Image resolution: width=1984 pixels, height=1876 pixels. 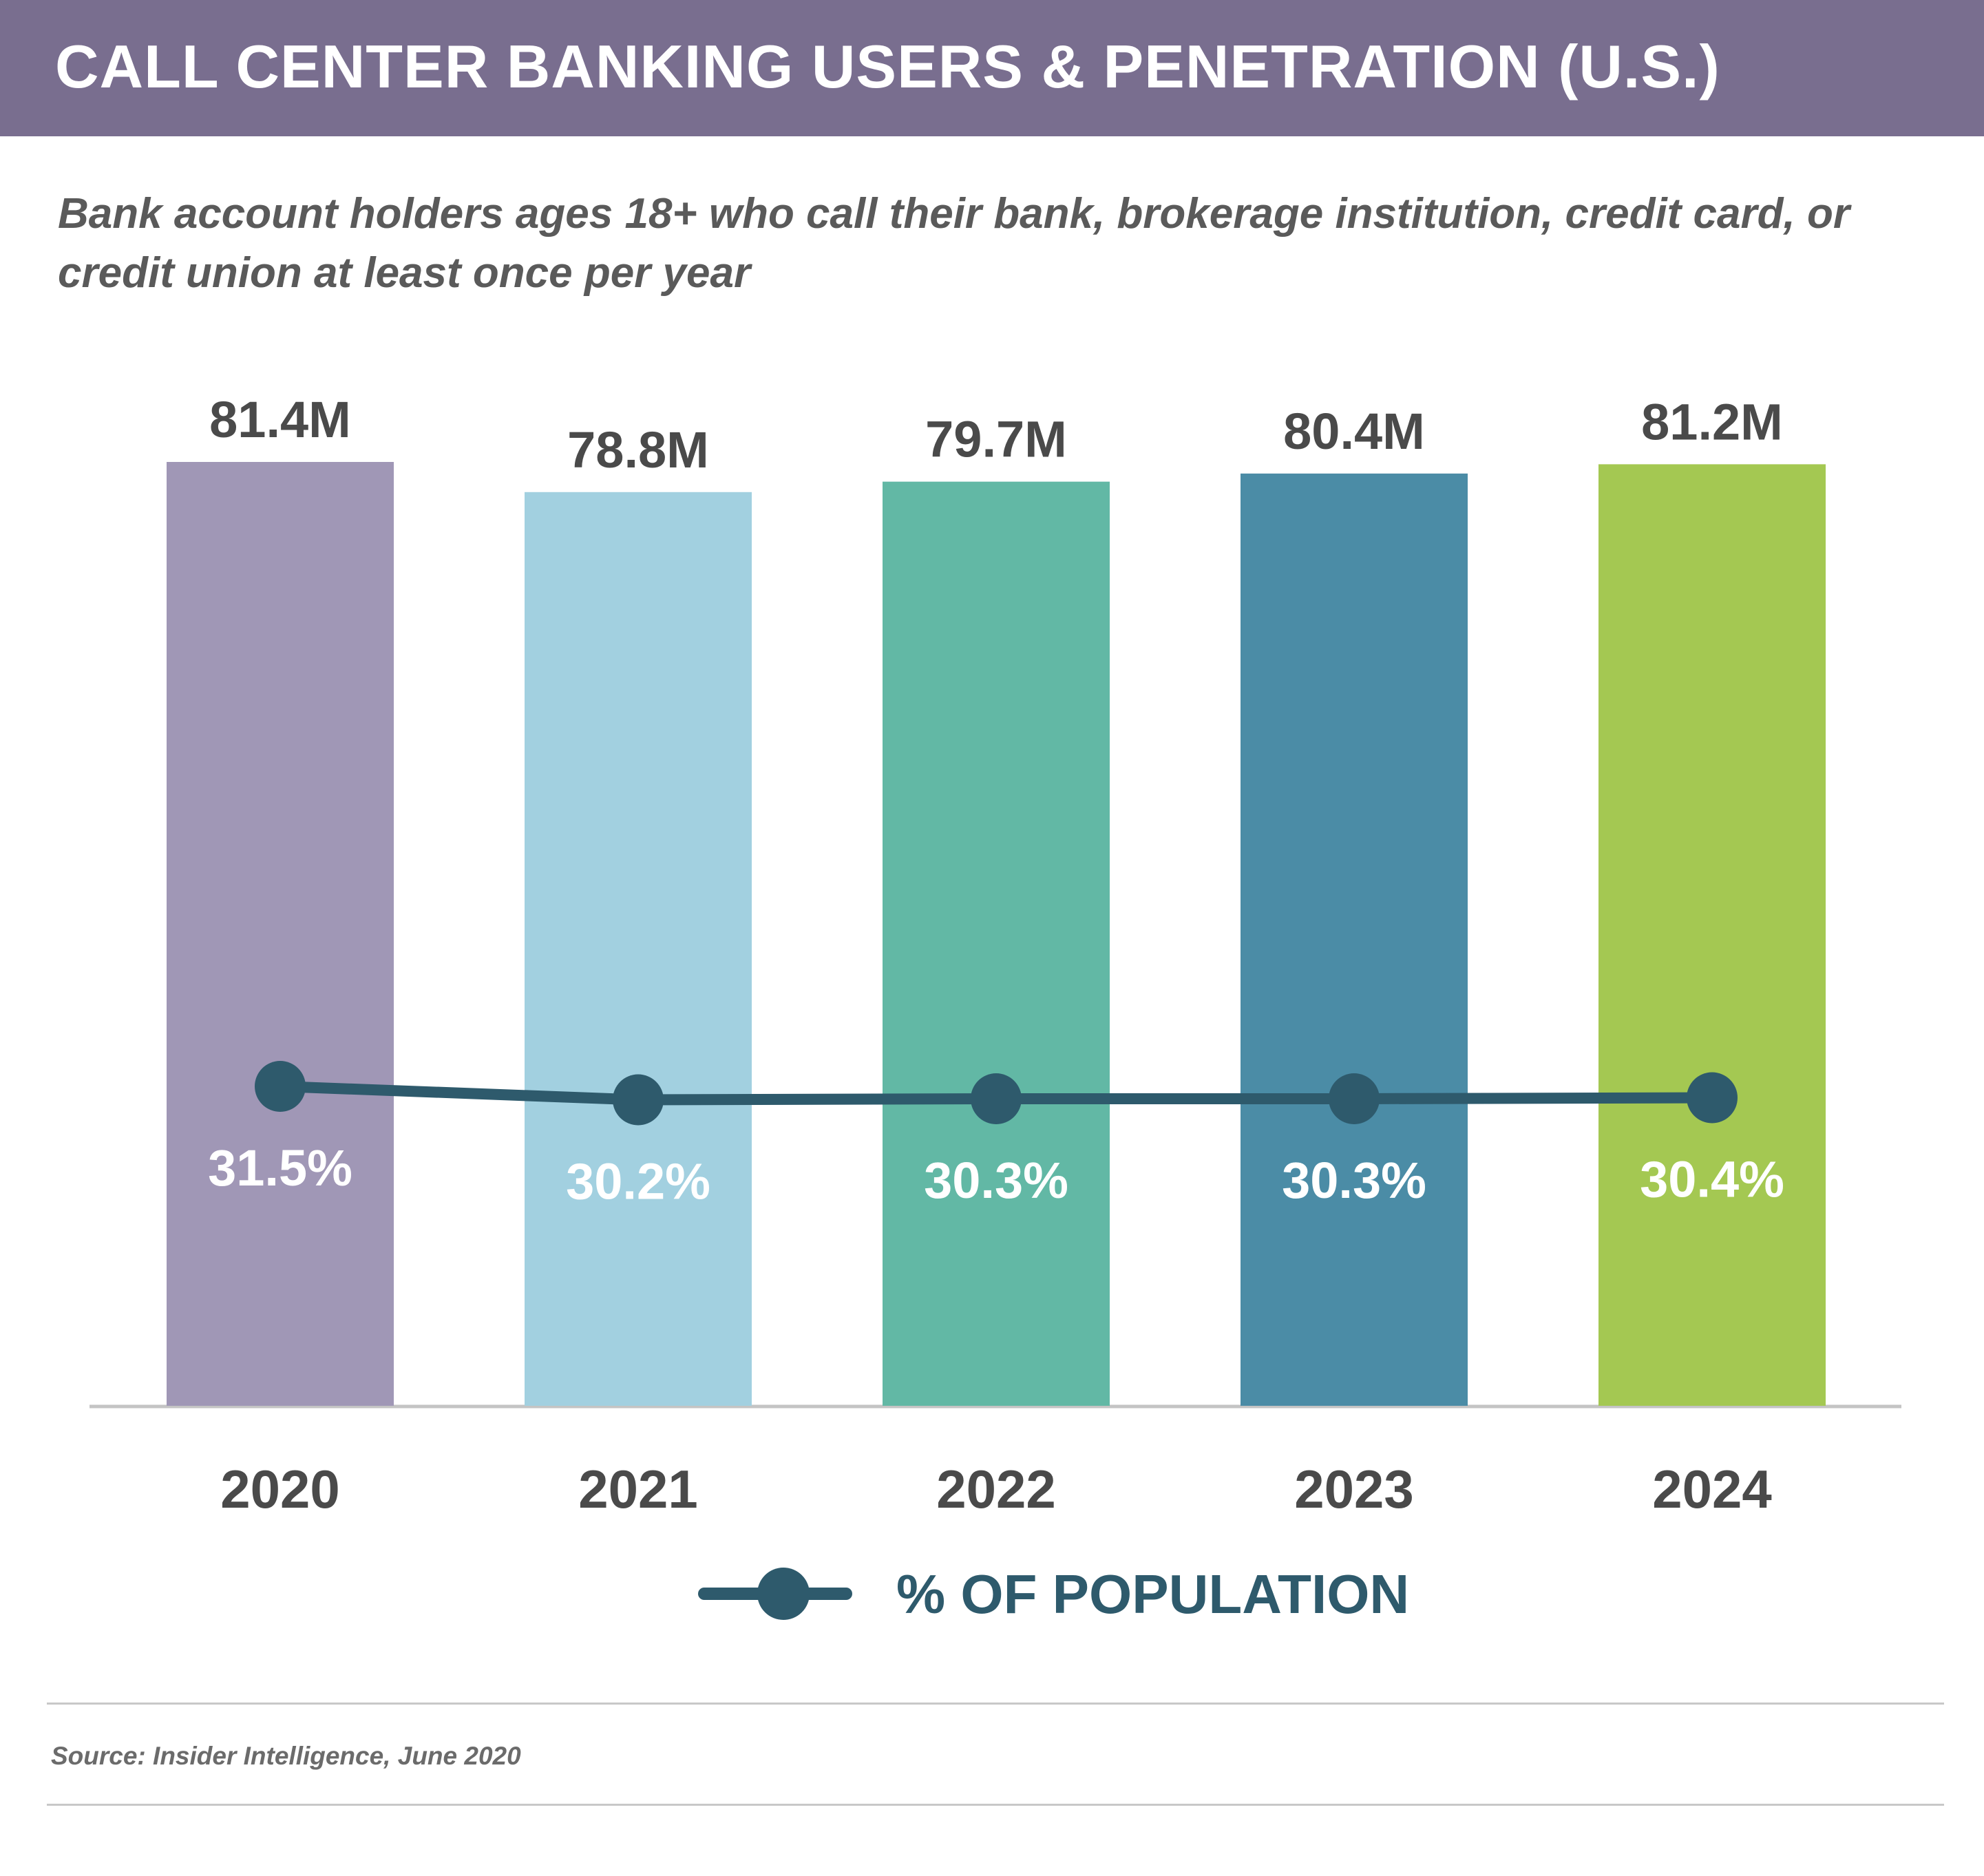 What do you see at coordinates (783, 1594) in the screenshot?
I see `legend-marker-icon` at bounding box center [783, 1594].